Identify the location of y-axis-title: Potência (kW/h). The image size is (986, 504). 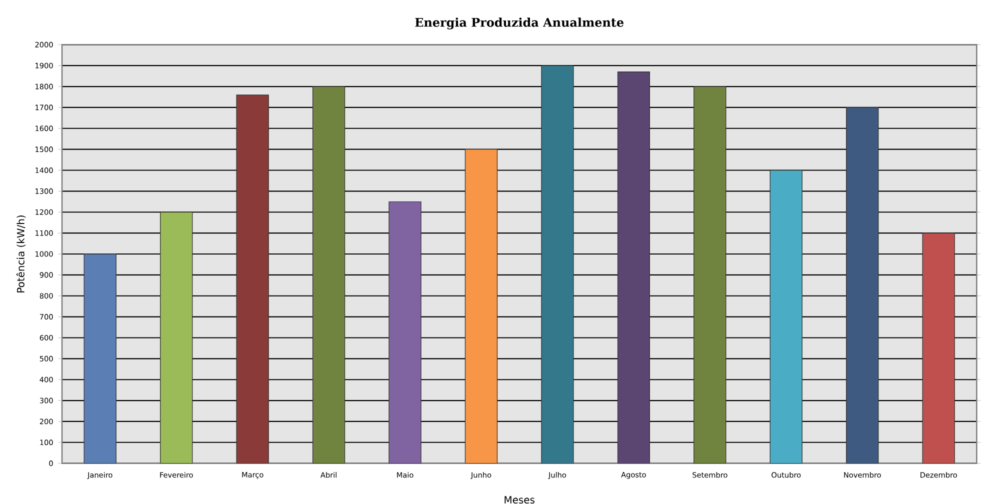
(21, 254).